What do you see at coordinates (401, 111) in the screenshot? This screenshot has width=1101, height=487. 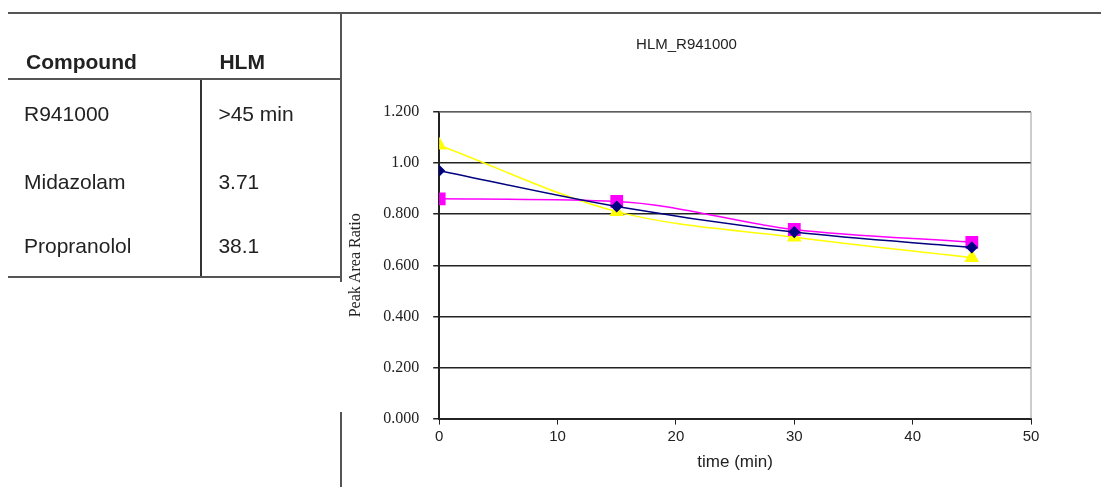 I see `y-tick-label: 1.200` at bounding box center [401, 111].